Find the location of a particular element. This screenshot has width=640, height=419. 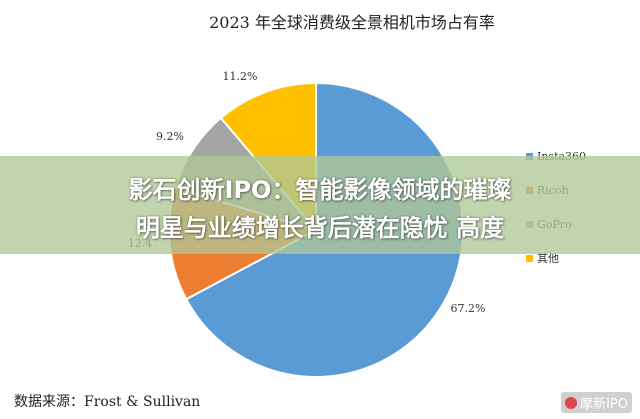

logo-icon is located at coordinates (571, 403).